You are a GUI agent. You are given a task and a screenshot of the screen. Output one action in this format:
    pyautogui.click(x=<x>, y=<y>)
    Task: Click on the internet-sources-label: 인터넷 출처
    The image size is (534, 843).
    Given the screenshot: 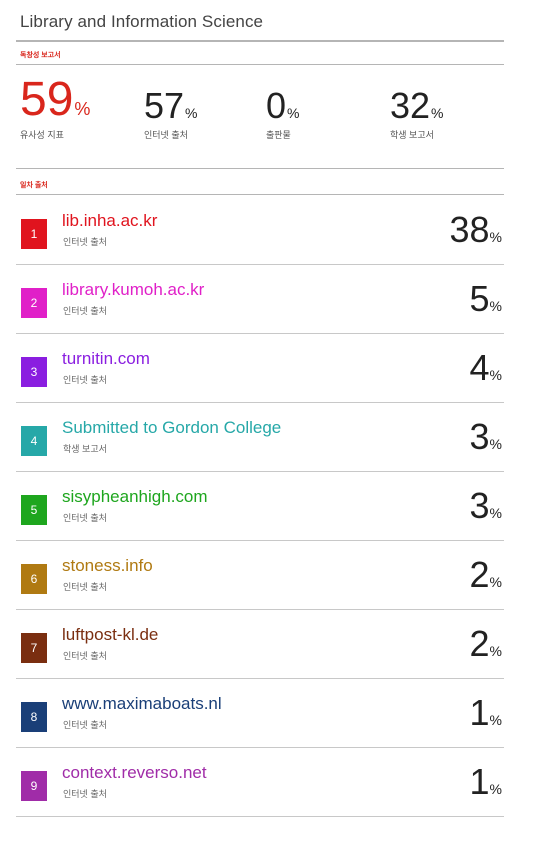 What is the action you would take?
    pyautogui.click(x=166, y=135)
    